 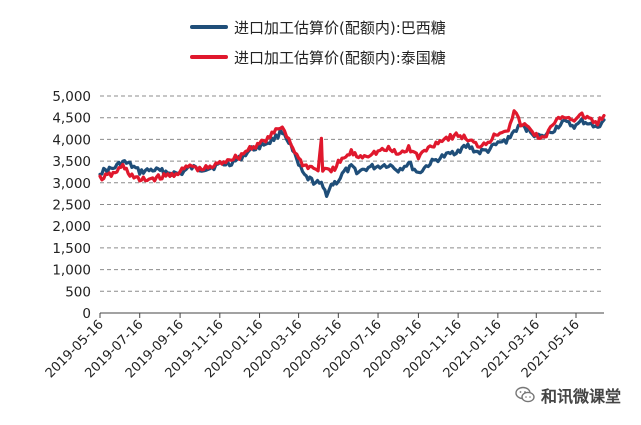 What do you see at coordinates (71, 271) in the screenshot?
I see `y-tick-label: 1,000` at bounding box center [71, 271].